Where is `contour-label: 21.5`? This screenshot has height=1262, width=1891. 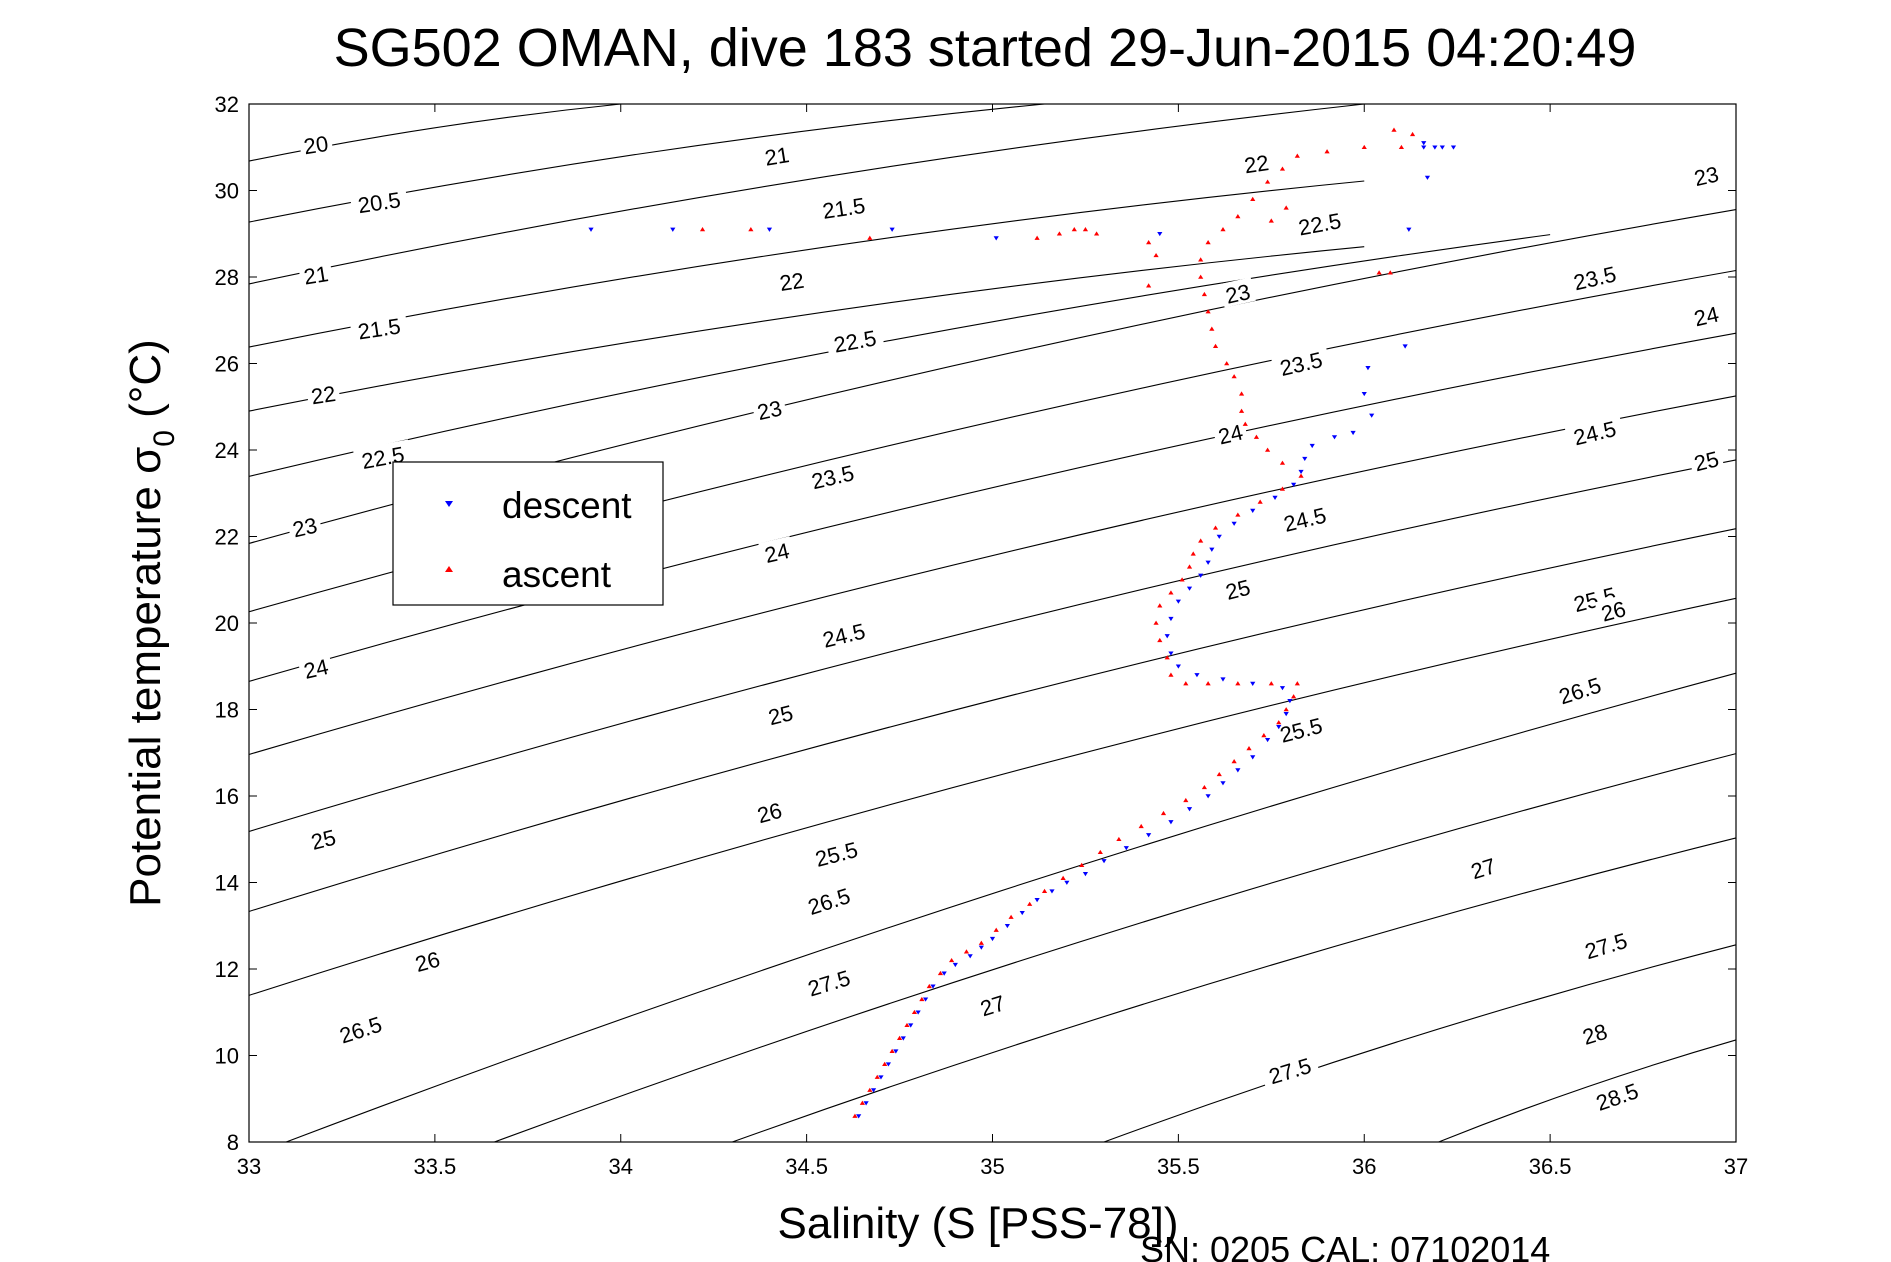
contour-label: 21.5 is located at coordinates (379, 327).